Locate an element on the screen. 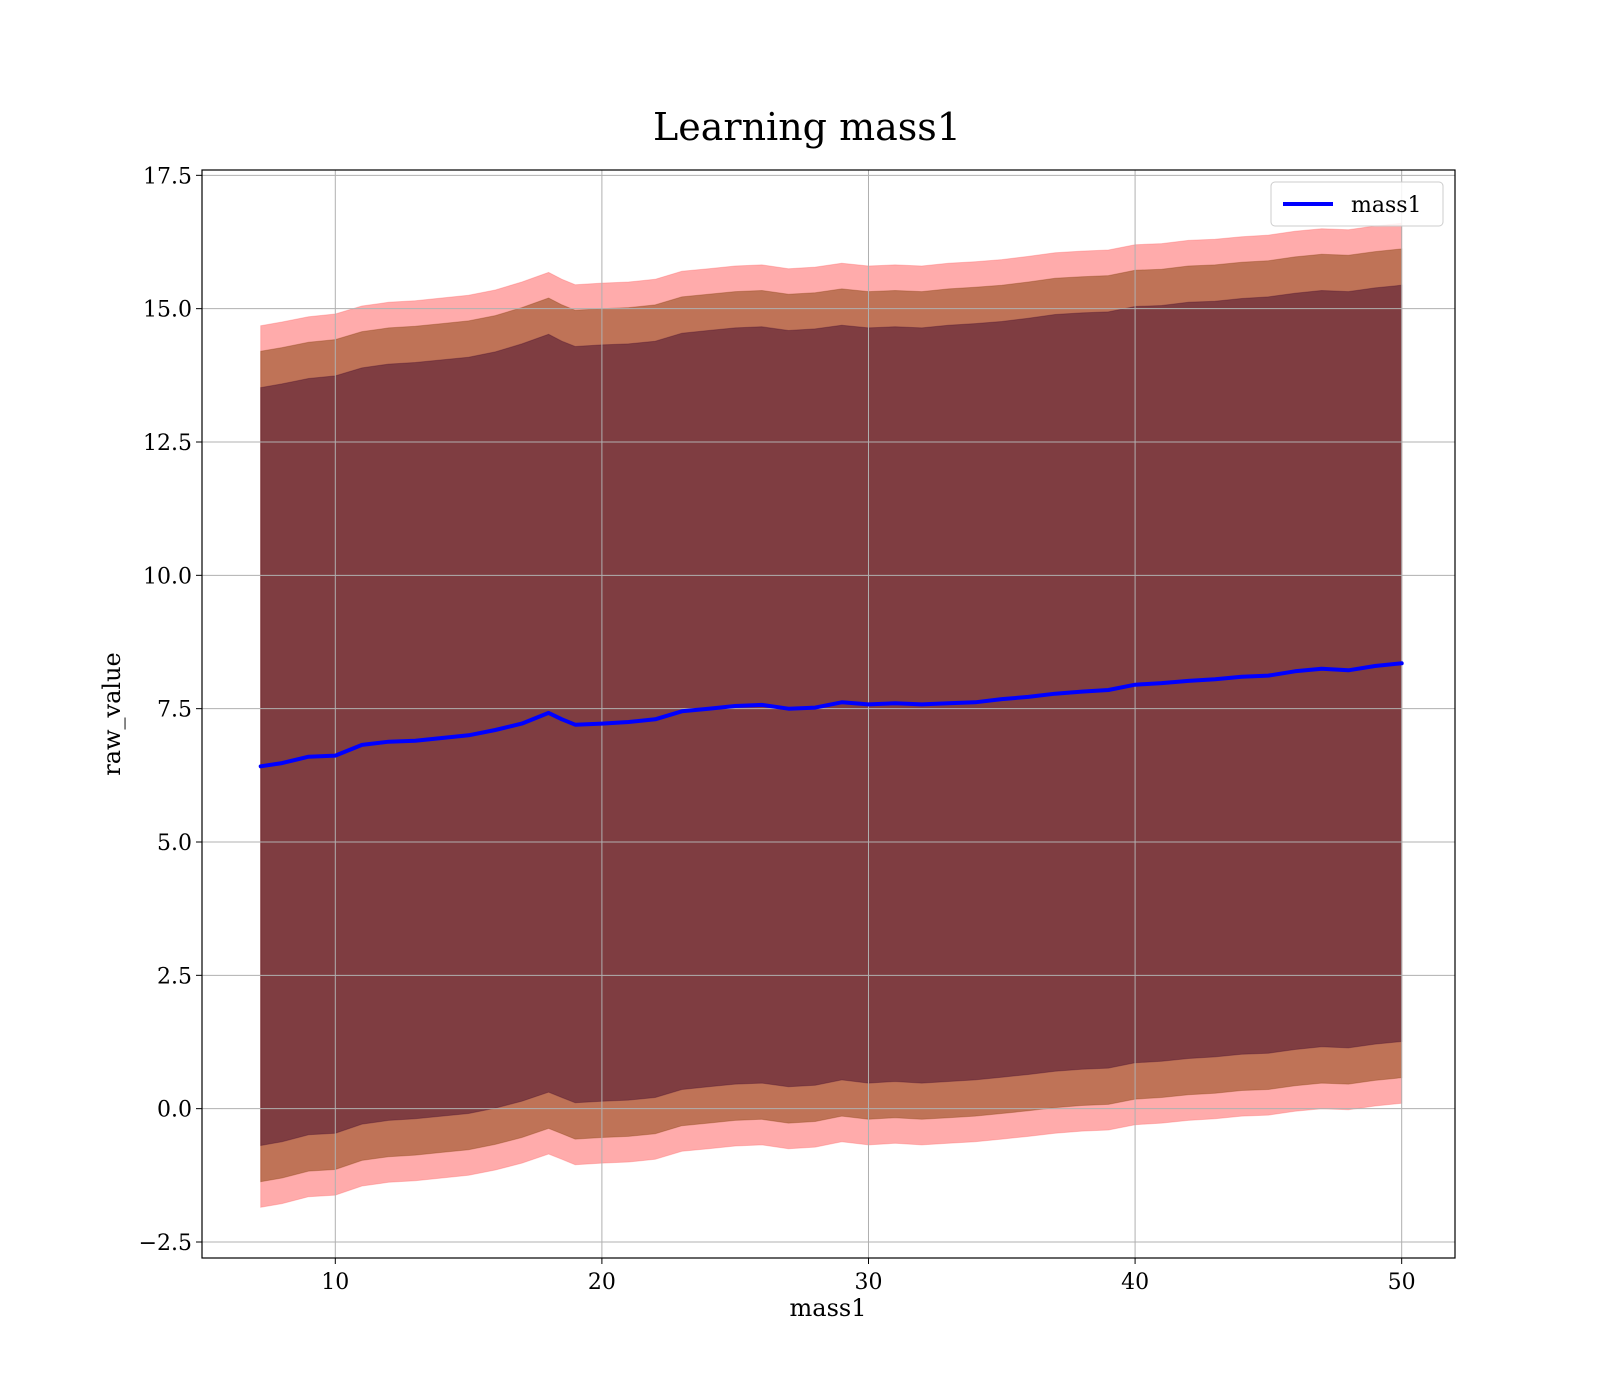 The image size is (1600, 1400). series-layer is located at coordinates (831, 715).